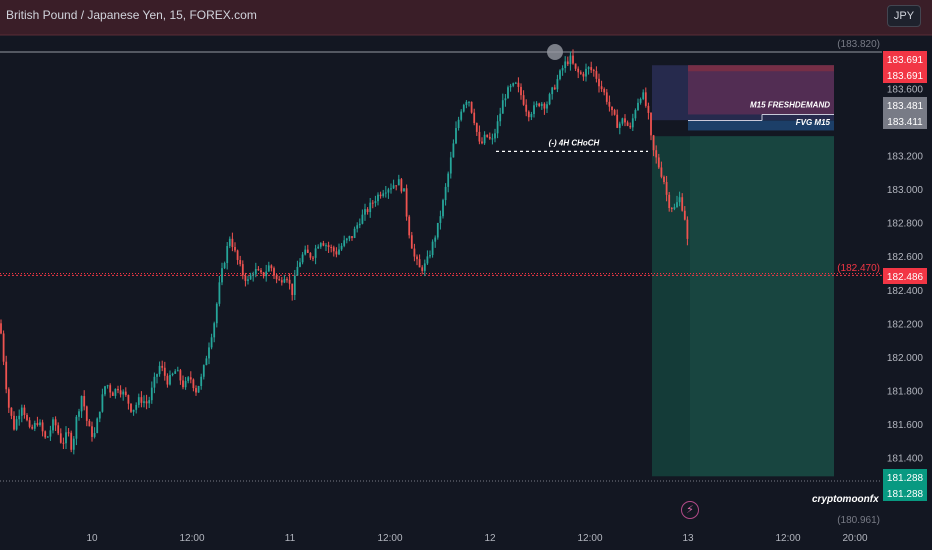  What do you see at coordinates (92, 538) in the screenshot?
I see `x-tick-label: 10` at bounding box center [92, 538].